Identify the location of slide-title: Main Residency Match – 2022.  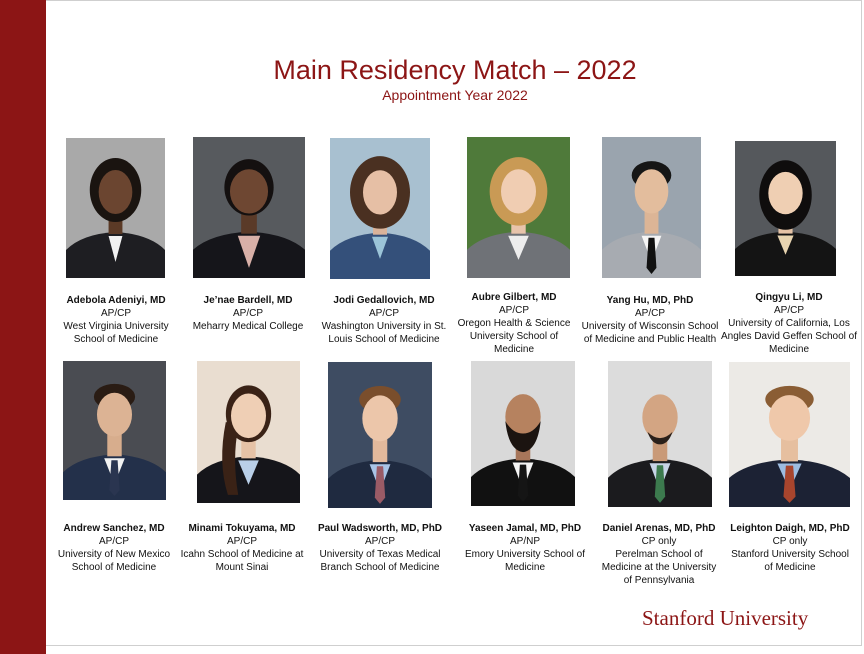
(455, 70).